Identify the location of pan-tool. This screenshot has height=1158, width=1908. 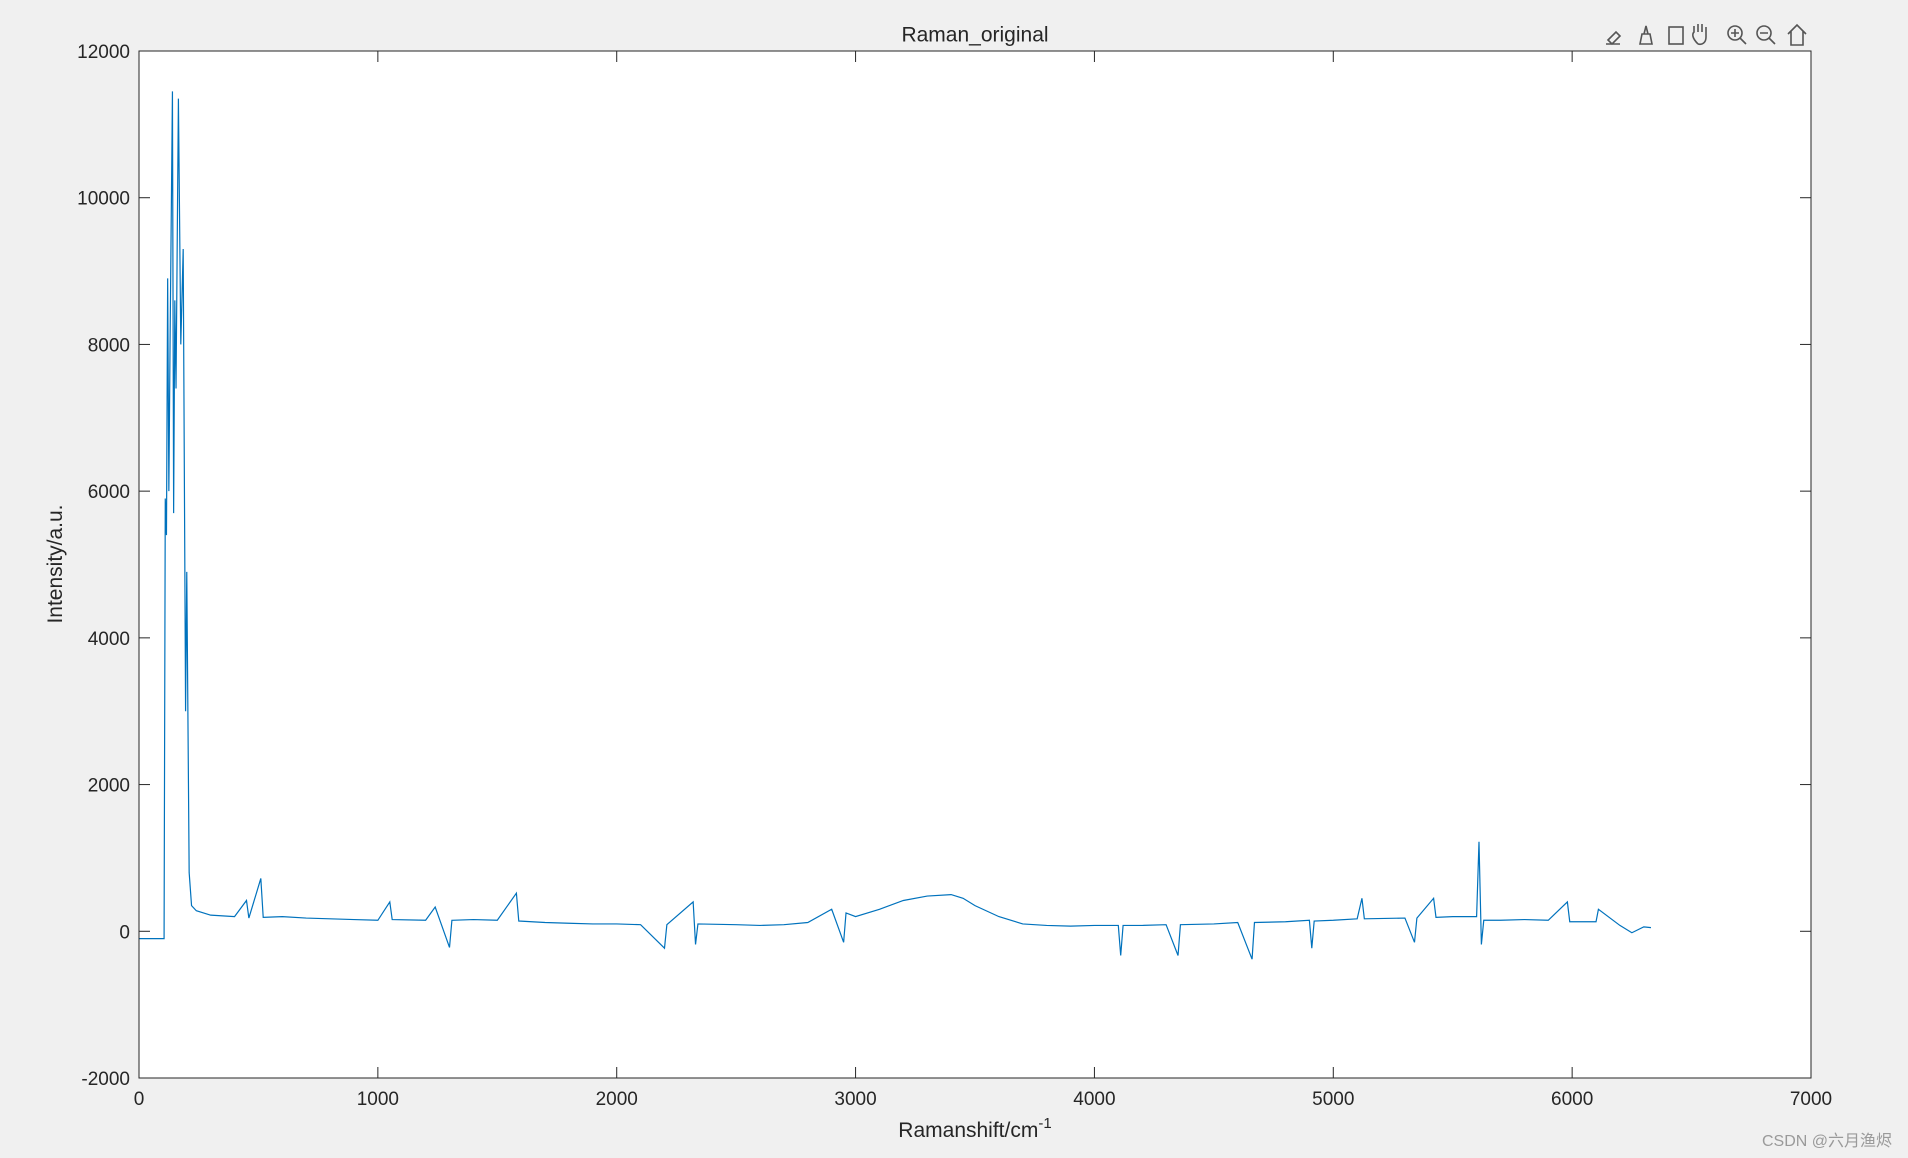
(1699, 35).